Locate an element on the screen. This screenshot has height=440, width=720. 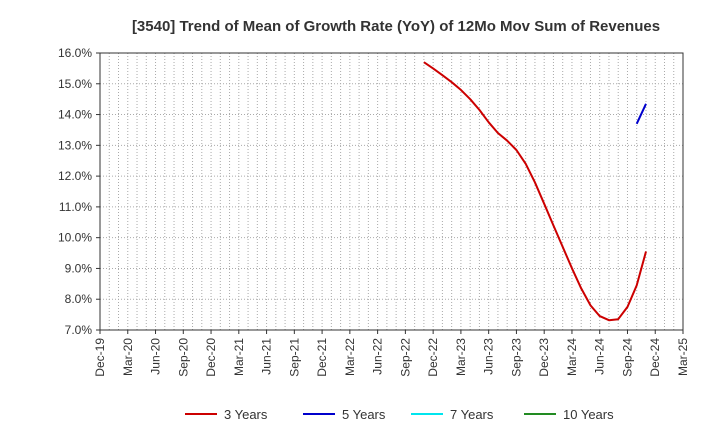
x-tick-label: Mar-21 is located at coordinates (239, 357).